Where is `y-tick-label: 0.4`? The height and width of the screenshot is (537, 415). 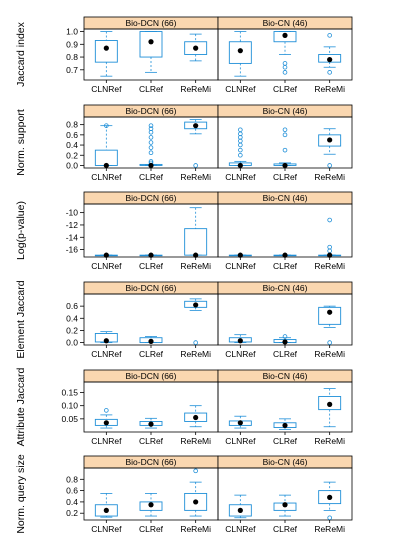
y-tick-label: 0.4 is located at coordinates (72, 318).